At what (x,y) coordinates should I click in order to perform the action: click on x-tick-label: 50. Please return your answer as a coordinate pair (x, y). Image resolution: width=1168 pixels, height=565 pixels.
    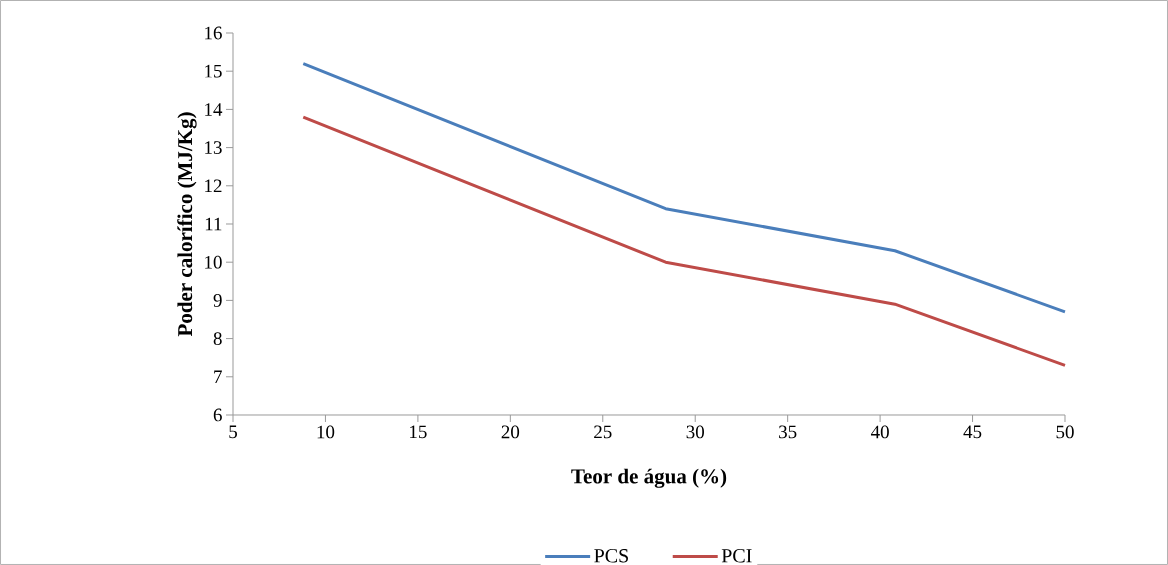
    Looking at the image, I should click on (1065, 432).